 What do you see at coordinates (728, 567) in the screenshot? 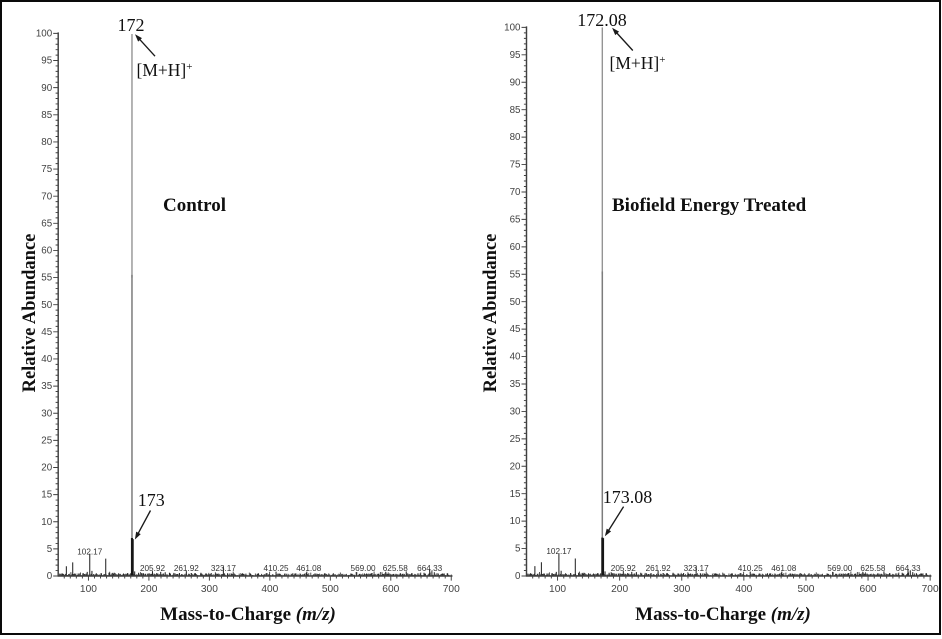
I see `minor-peaks-path` at bounding box center [728, 567].